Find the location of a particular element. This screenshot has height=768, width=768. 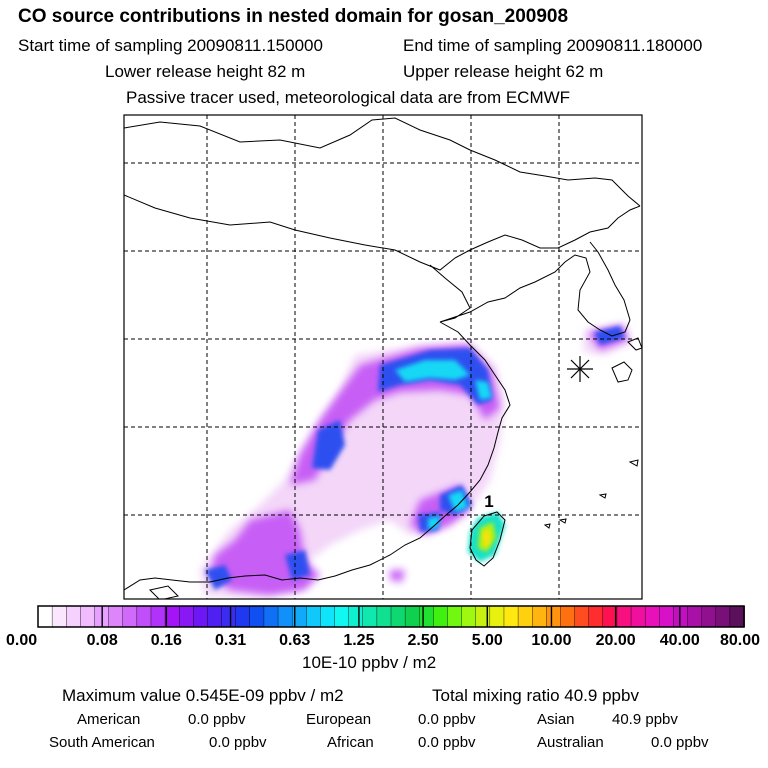

maximum-value-label: Maximum value 0.545E-09 ppbv / m2 is located at coordinates (203, 695).